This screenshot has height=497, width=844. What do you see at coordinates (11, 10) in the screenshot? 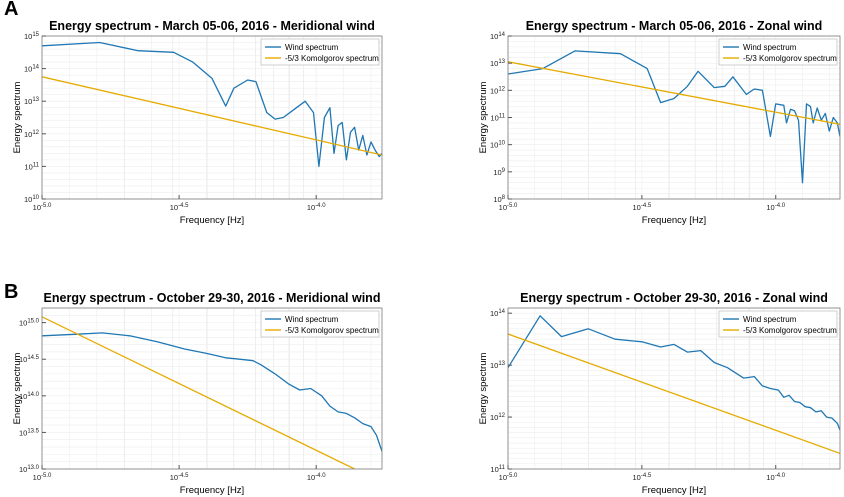
I see `panel-letter-a: A` at bounding box center [11, 10].